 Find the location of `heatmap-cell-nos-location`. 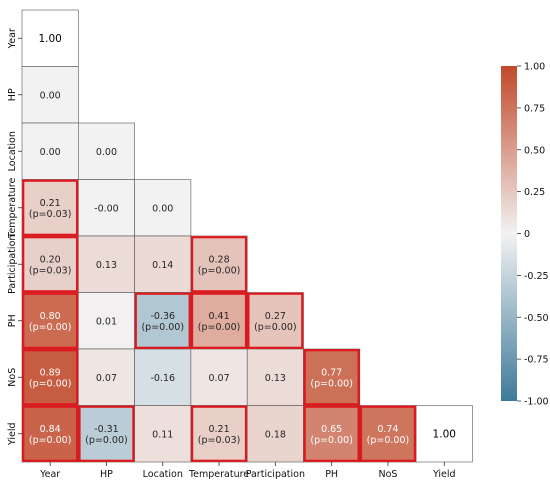

heatmap-cell-nos-location is located at coordinates (163, 377).